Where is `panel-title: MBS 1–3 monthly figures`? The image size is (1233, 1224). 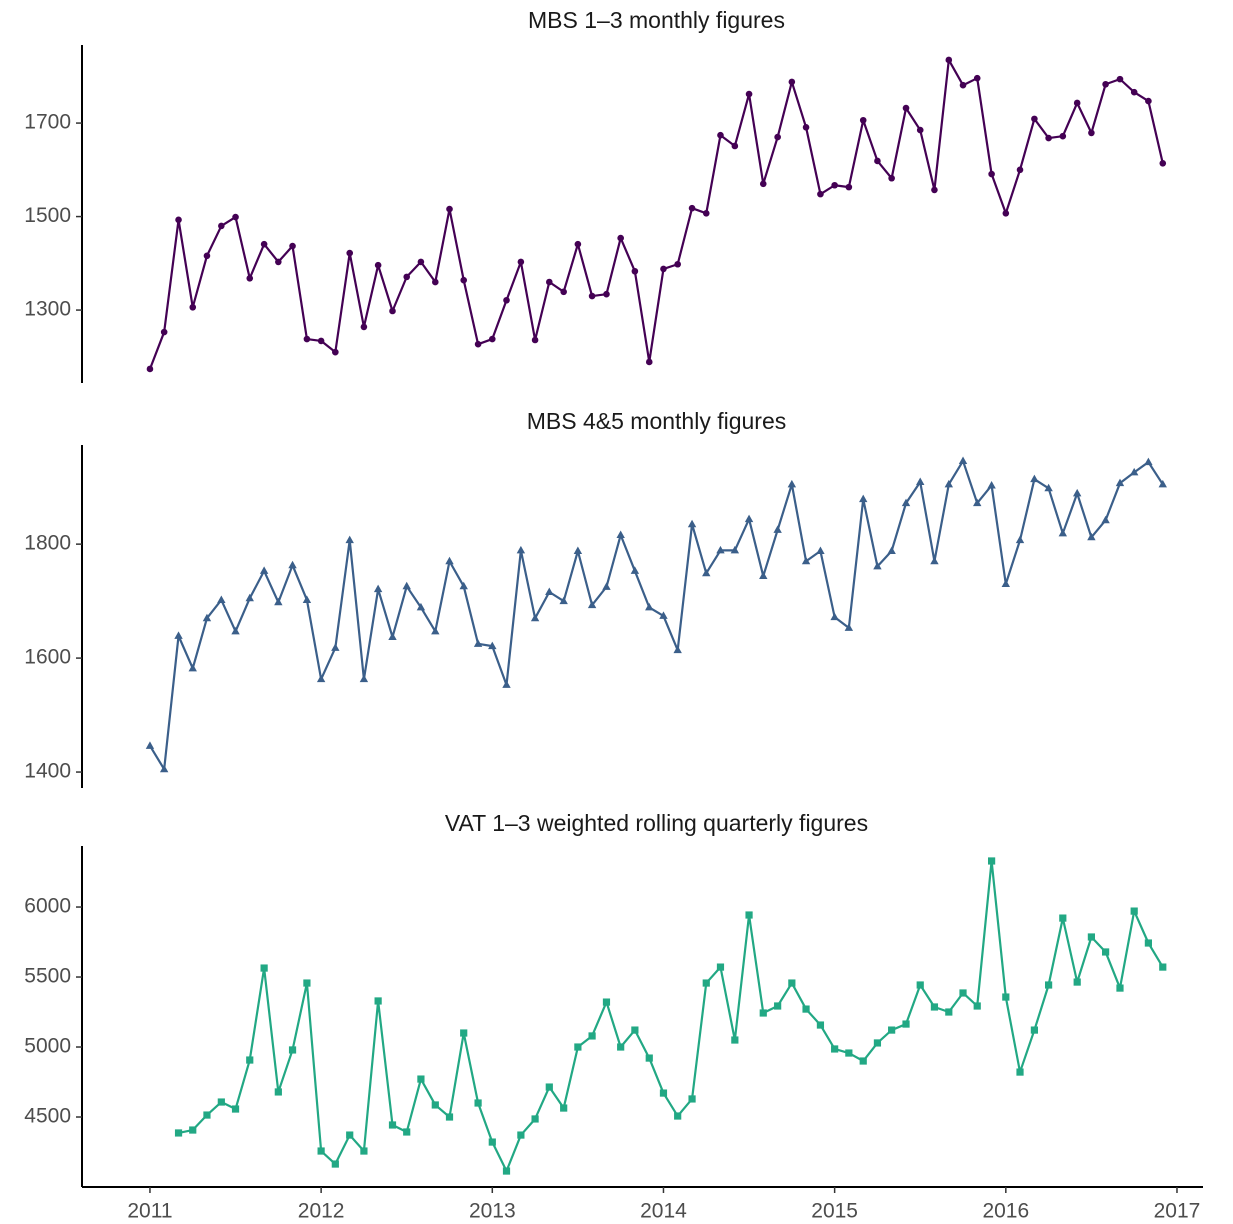
panel-title: MBS 1–3 monthly figures is located at coordinates (656, 20).